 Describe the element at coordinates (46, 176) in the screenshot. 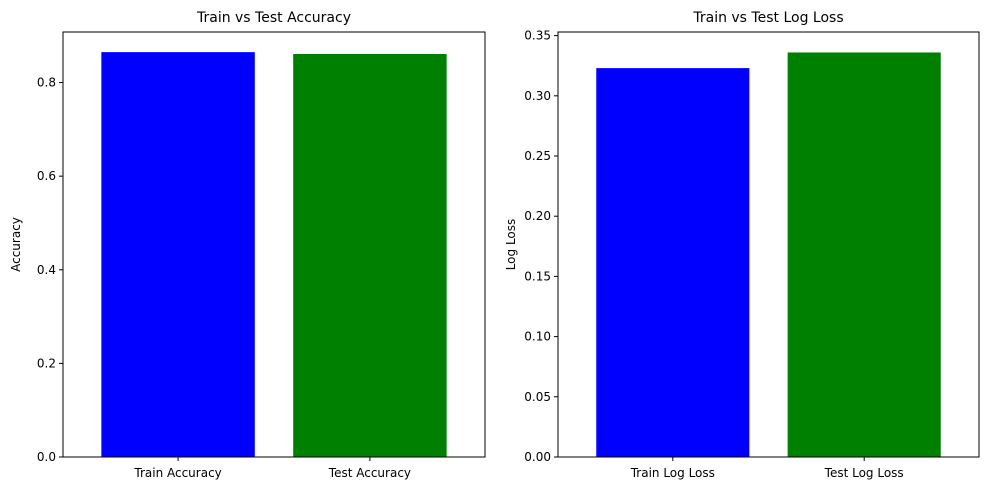

I see `y-tick-label: 0.6` at that location.